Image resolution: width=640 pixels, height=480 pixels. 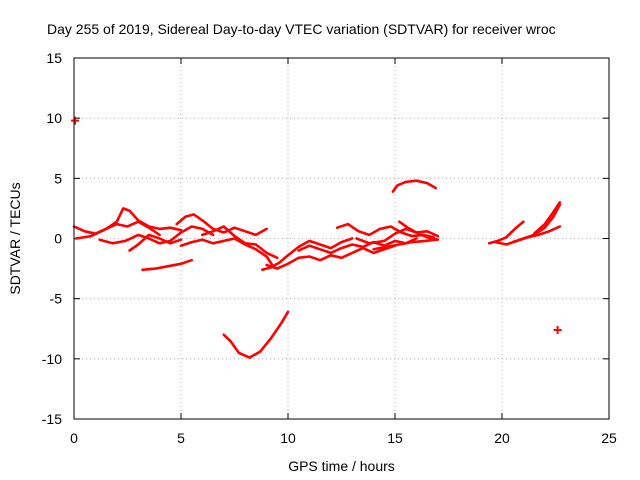 I want to click on x-tick-label: 5, so click(x=181, y=438).